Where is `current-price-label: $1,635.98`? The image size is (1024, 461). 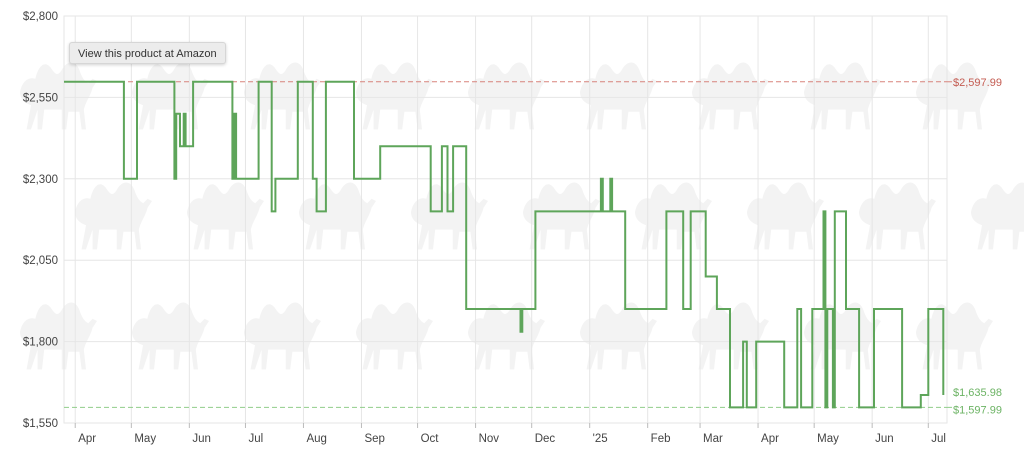 current-price-label: $1,635.98 is located at coordinates (977, 393).